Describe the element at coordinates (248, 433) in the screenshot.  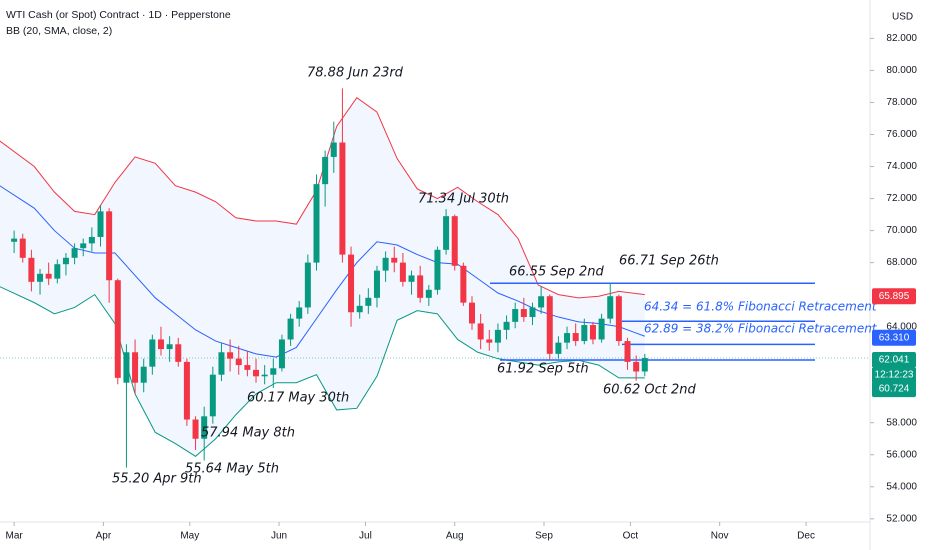
I see `annotation: 57.94 May 8th` at that location.